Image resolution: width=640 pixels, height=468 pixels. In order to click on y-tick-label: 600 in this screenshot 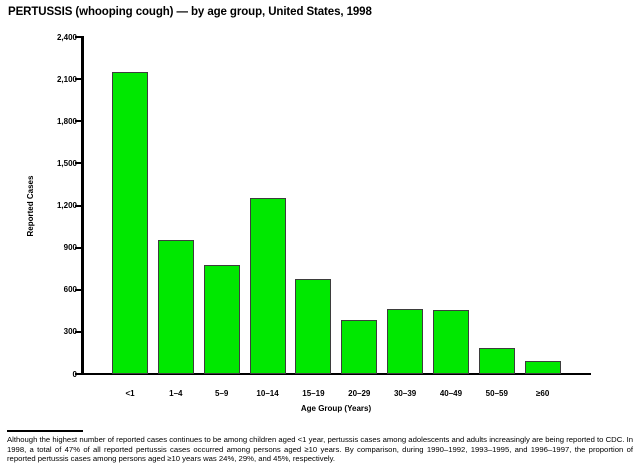, I will do `click(70, 290)`.